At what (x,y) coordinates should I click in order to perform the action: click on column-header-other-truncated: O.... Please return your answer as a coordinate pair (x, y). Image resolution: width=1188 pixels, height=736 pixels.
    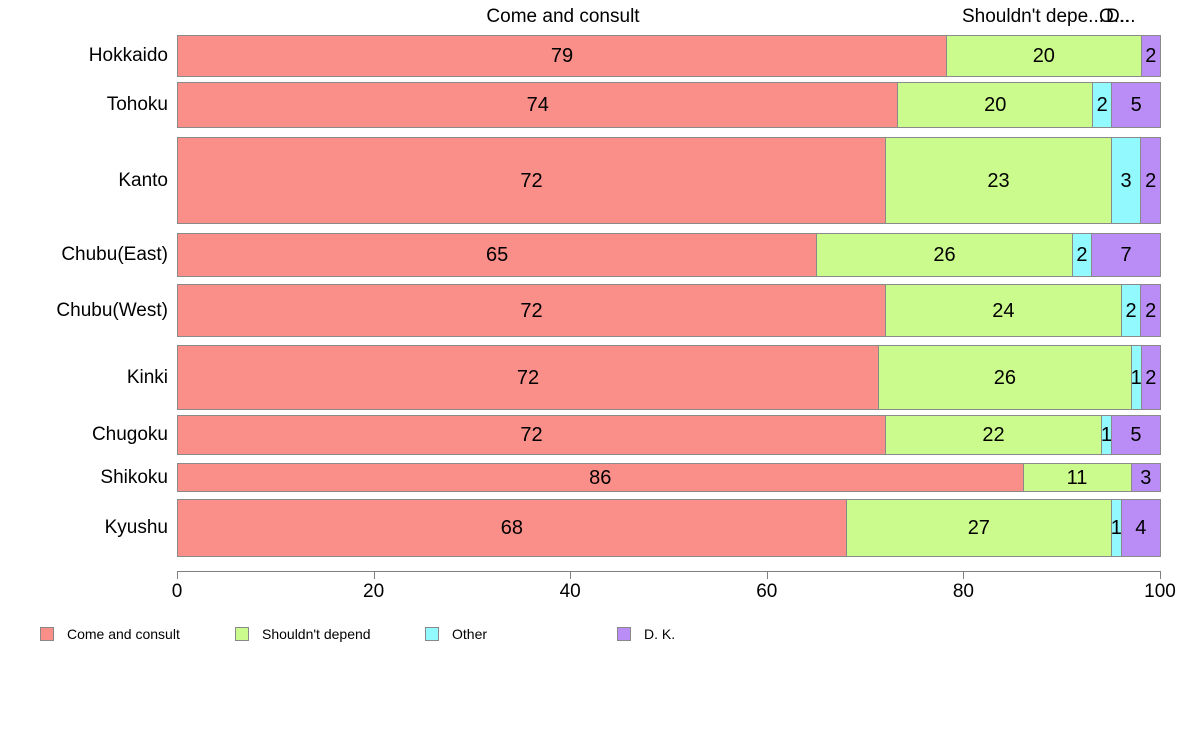
    Looking at the image, I should click on (1114, 16).